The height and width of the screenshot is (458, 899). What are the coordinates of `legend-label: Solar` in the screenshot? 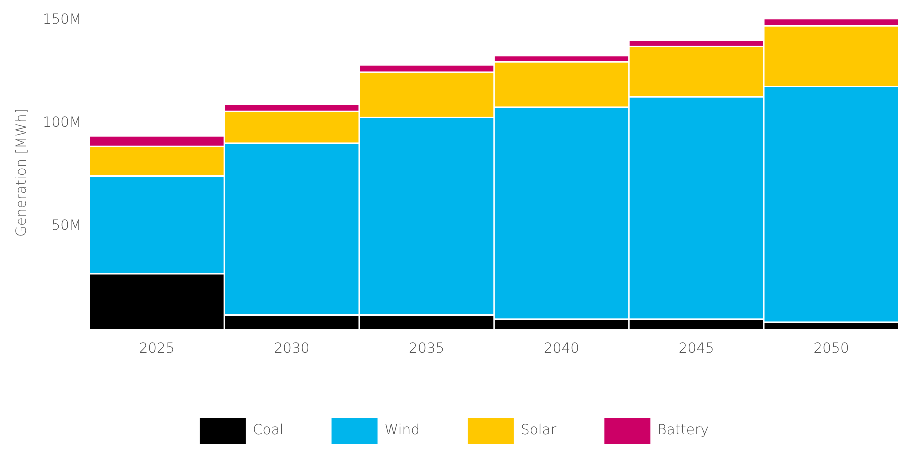 It's located at (538, 430).